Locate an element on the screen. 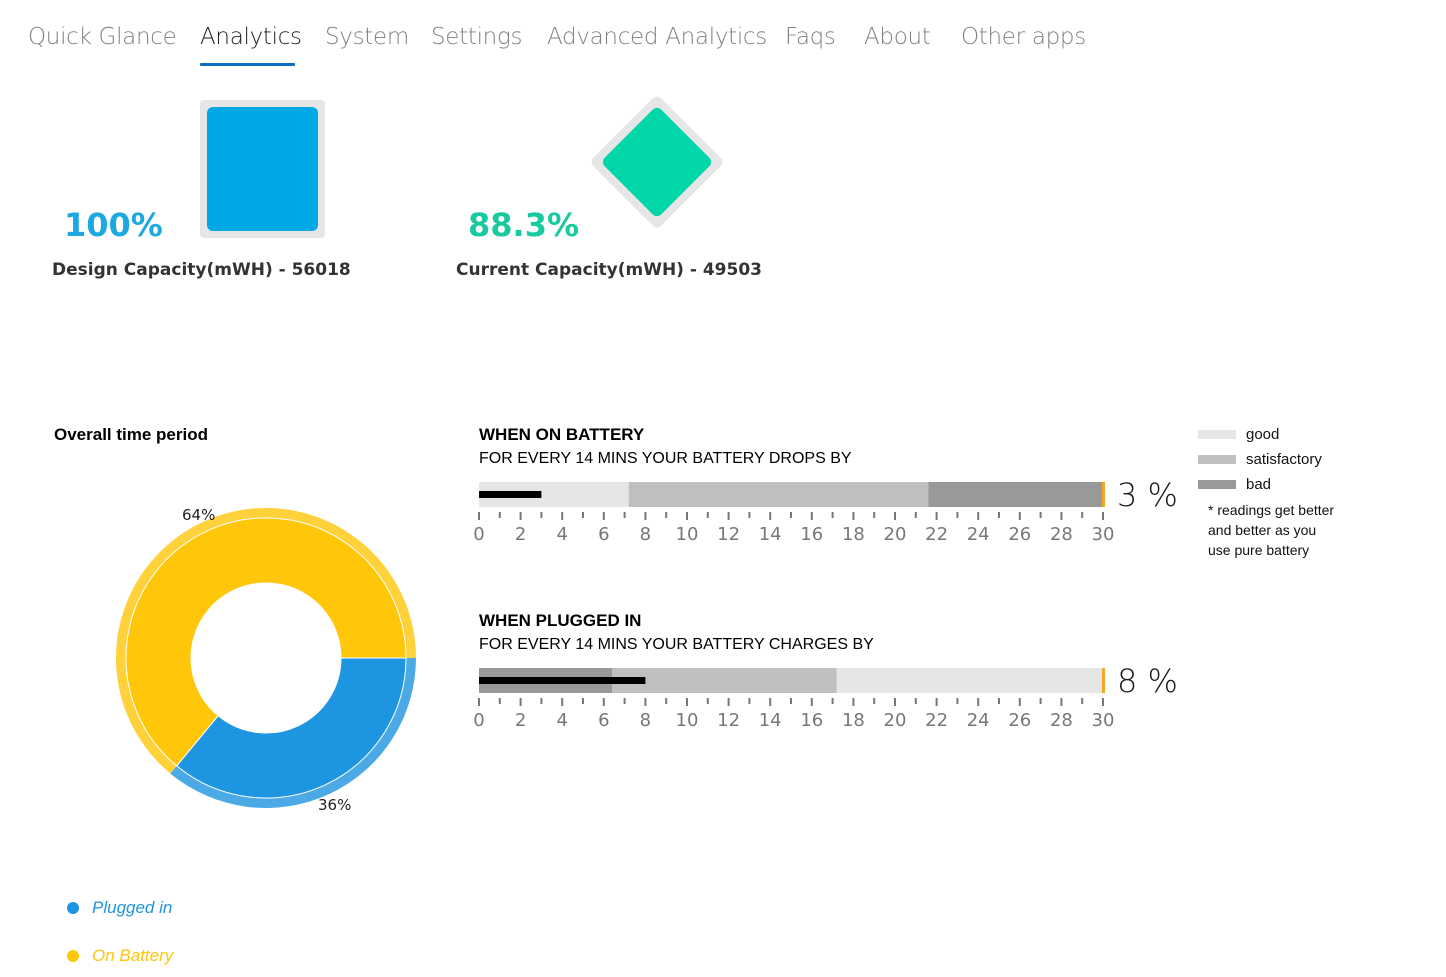 This screenshot has height=977, width=1446. plugged-gauge-tick-label: 4 is located at coordinates (561, 720).